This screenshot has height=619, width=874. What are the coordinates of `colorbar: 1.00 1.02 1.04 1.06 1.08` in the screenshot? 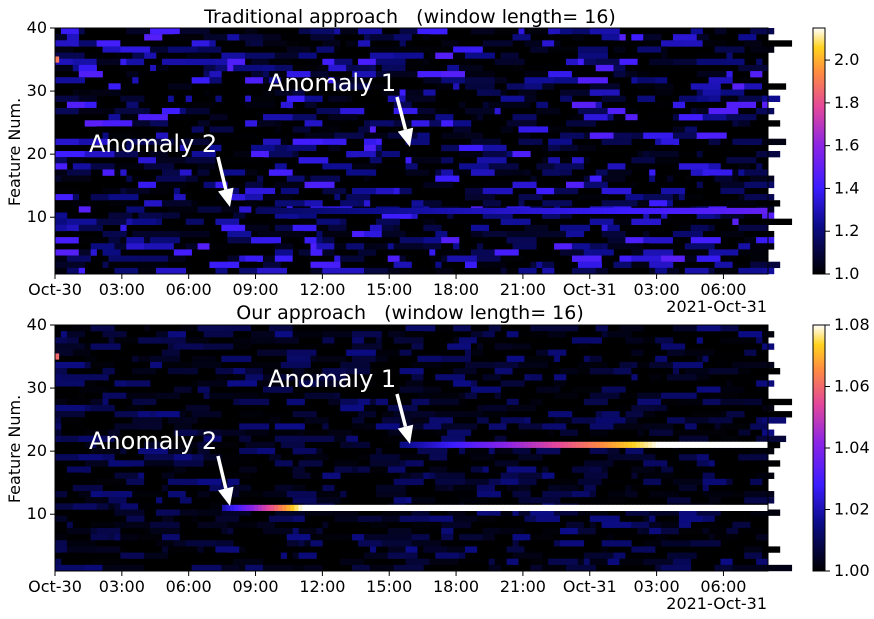 It's located at (841, 447).